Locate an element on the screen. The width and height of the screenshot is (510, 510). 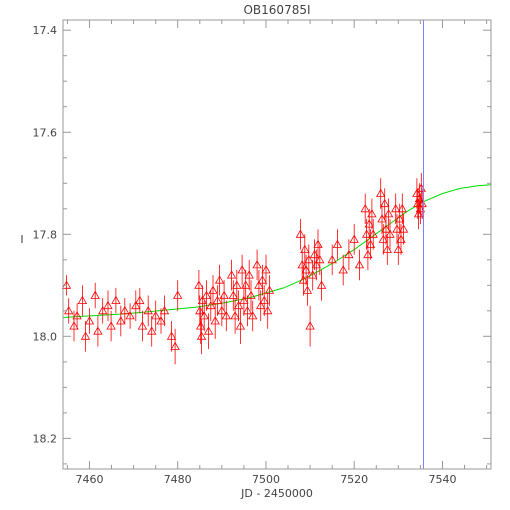
y-tick-label: 17.6 is located at coordinates (45, 132).